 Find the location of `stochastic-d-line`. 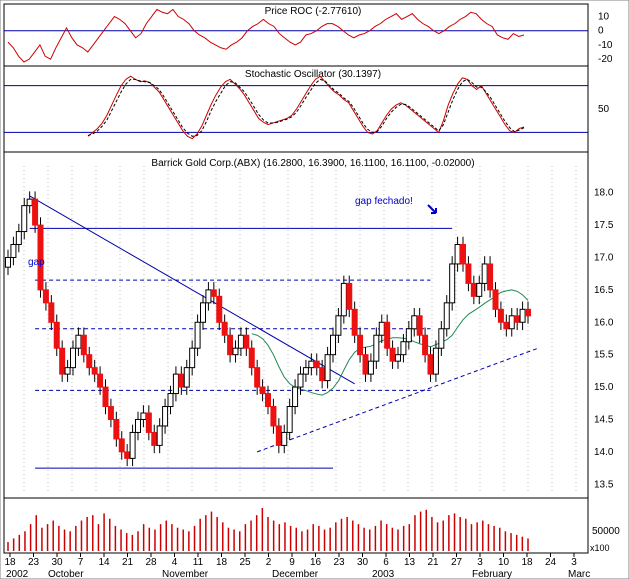

stochastic-d-line is located at coordinates (306, 107).